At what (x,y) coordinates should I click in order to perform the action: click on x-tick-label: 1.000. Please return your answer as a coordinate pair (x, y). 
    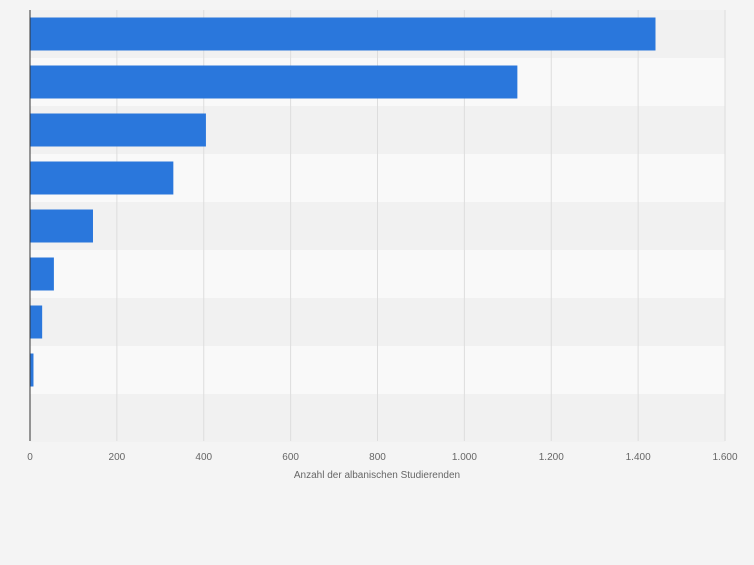
    Looking at the image, I should click on (464, 457).